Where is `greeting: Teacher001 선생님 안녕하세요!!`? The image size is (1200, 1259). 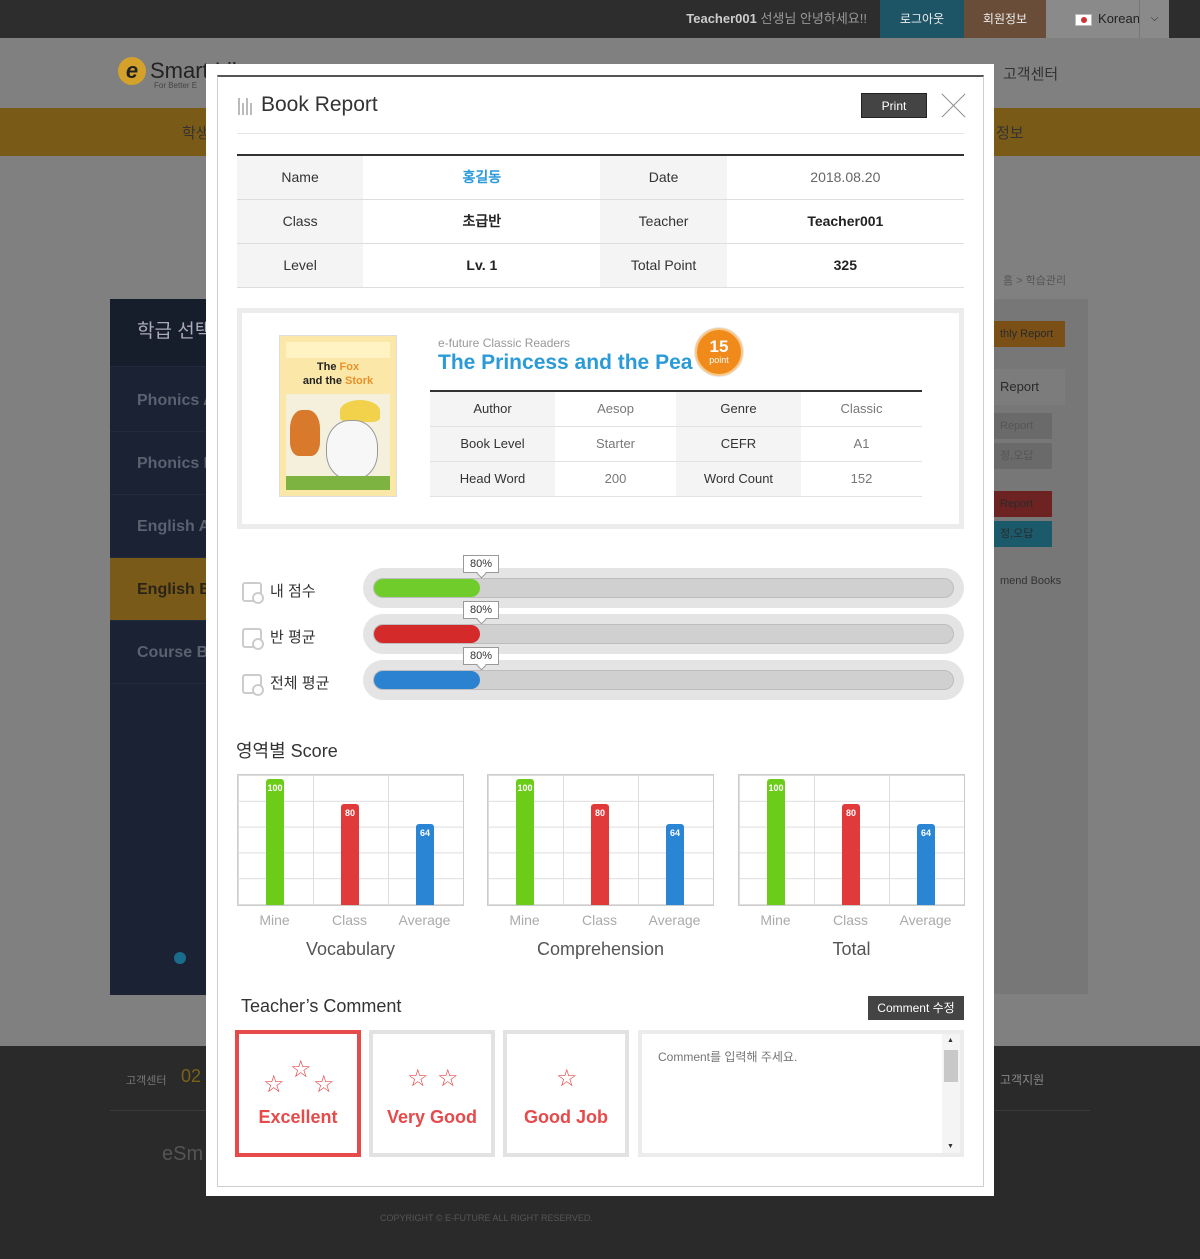 greeting: Teacher001 선생님 안녕하세요!! is located at coordinates (776, 18).